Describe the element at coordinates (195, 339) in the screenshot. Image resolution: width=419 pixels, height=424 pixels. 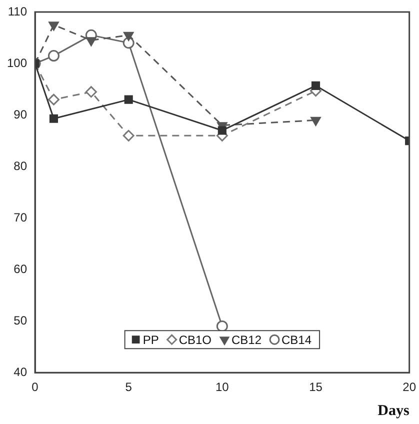
I see `legend-label: CB1O` at that location.